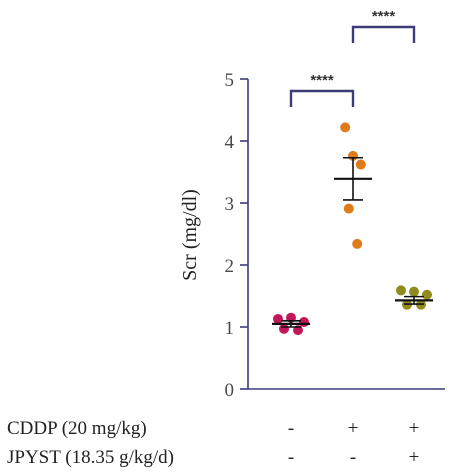  Describe the element at coordinates (230, 266) in the screenshot. I see `y-tick-label: 2` at that location.